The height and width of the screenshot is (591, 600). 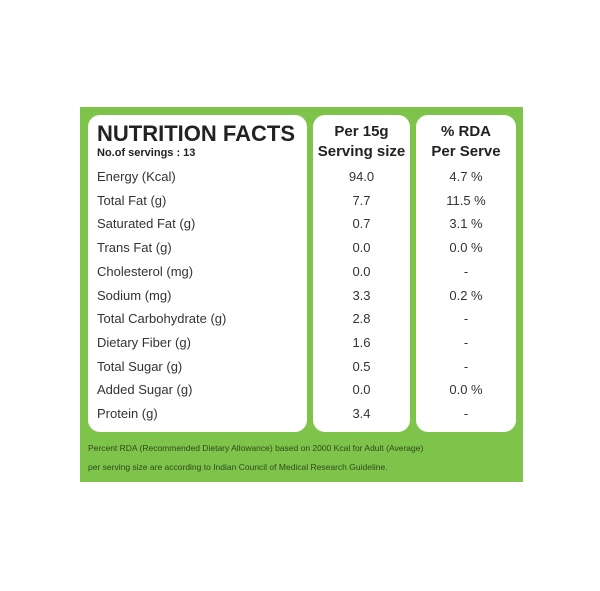 What do you see at coordinates (146, 224) in the screenshot?
I see `nutrient-name: Saturated Fat (g)` at bounding box center [146, 224].